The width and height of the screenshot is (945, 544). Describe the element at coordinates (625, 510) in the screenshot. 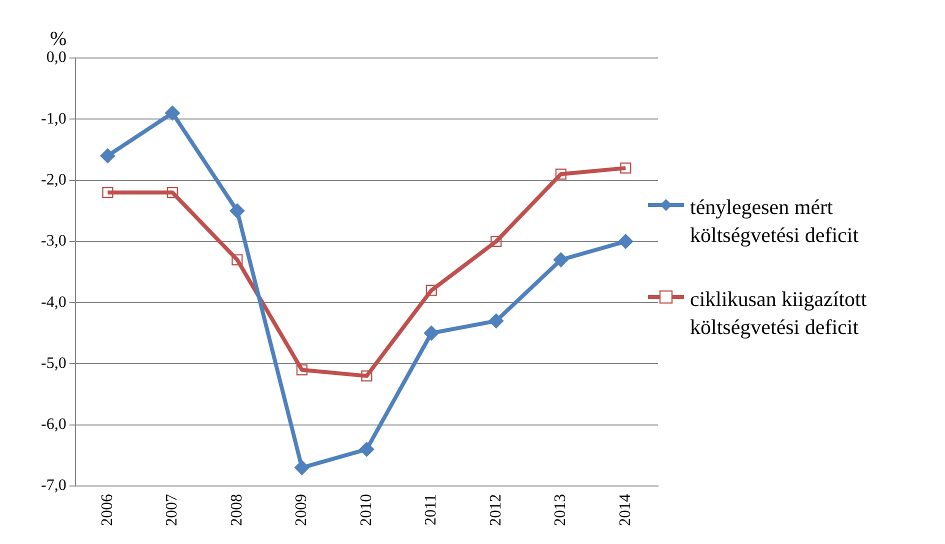

I see `x-tick-label: 2014` at that location.